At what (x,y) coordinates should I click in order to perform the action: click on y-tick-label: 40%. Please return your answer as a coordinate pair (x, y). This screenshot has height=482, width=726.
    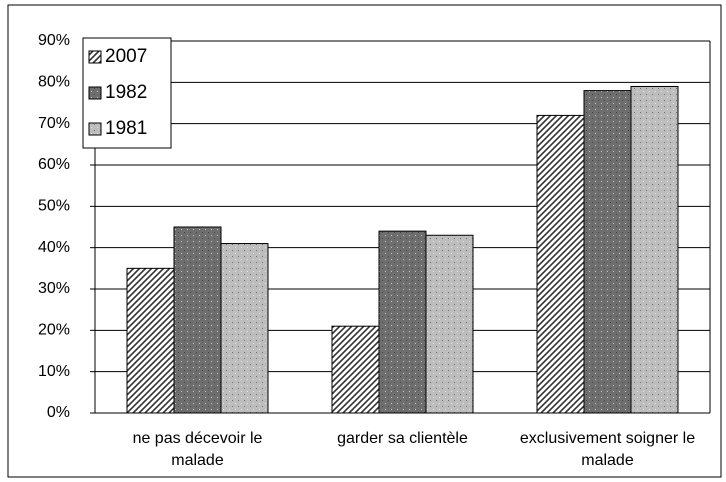
    Looking at the image, I should click on (54, 247).